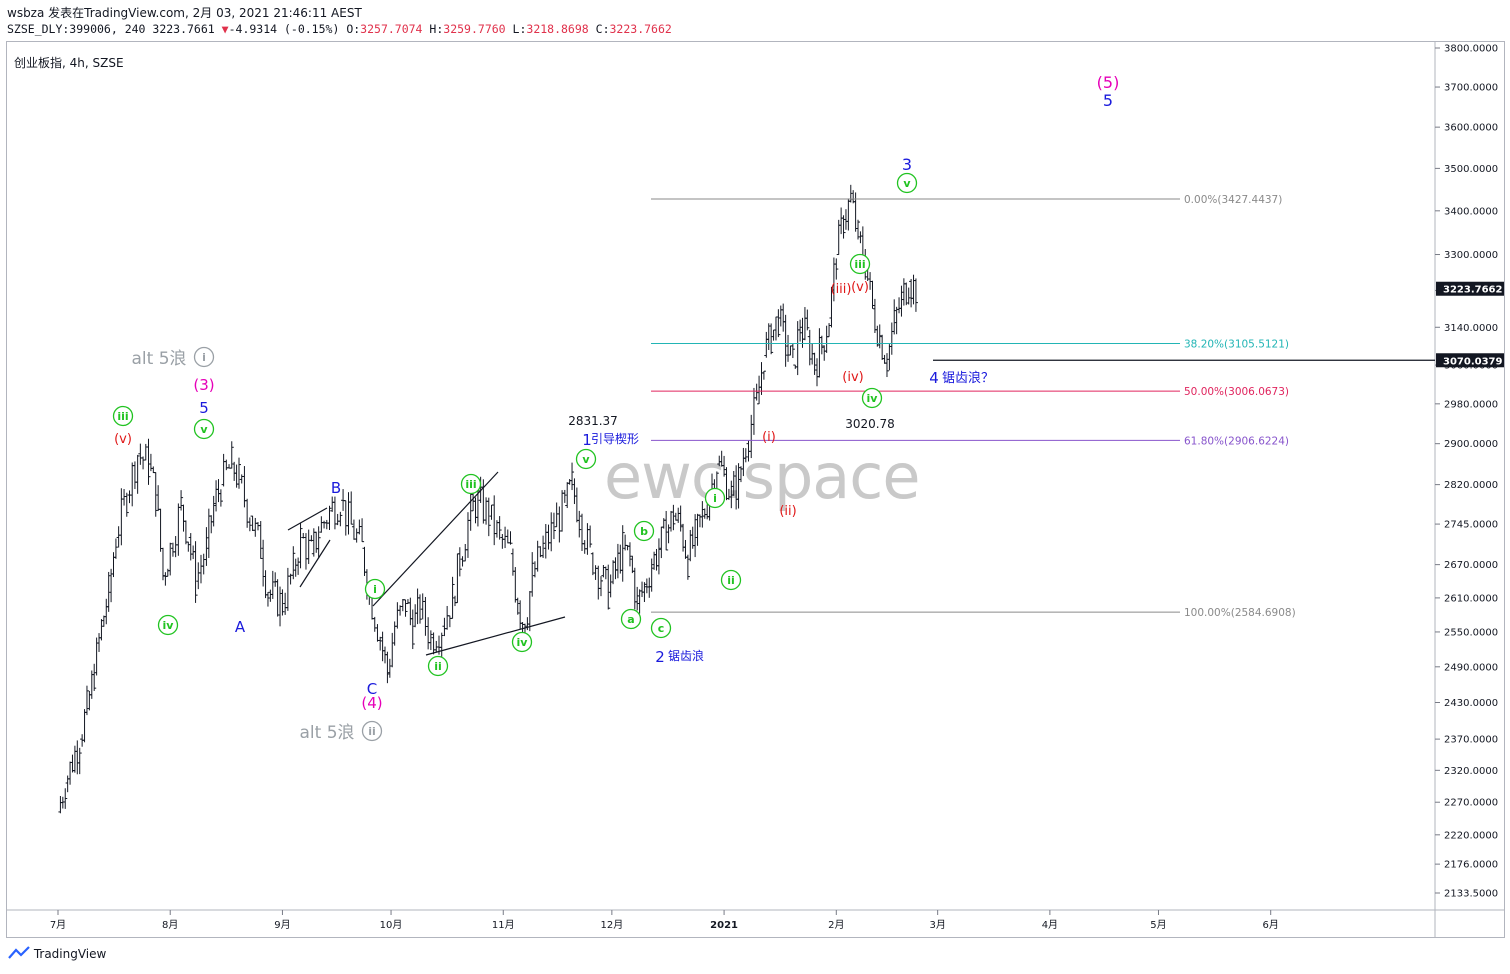  What do you see at coordinates (731, 580) in the screenshot?
I see `wave-label: ii` at bounding box center [731, 580].